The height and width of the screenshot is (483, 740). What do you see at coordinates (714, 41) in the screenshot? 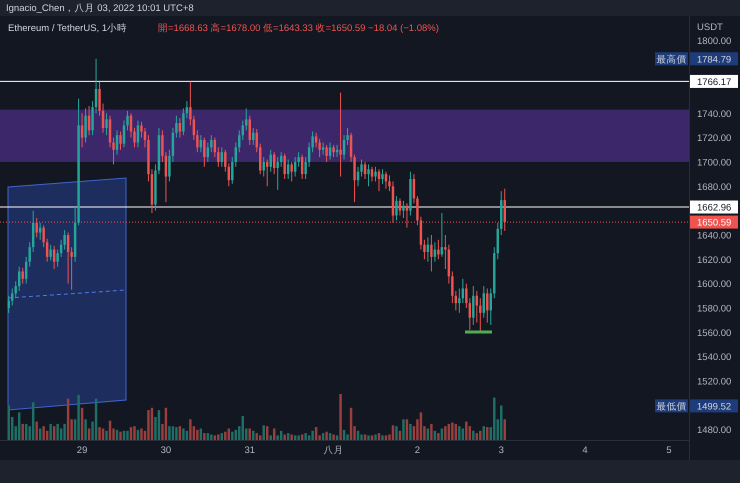
I see `y-tick-label: 1800.00` at bounding box center [714, 41].